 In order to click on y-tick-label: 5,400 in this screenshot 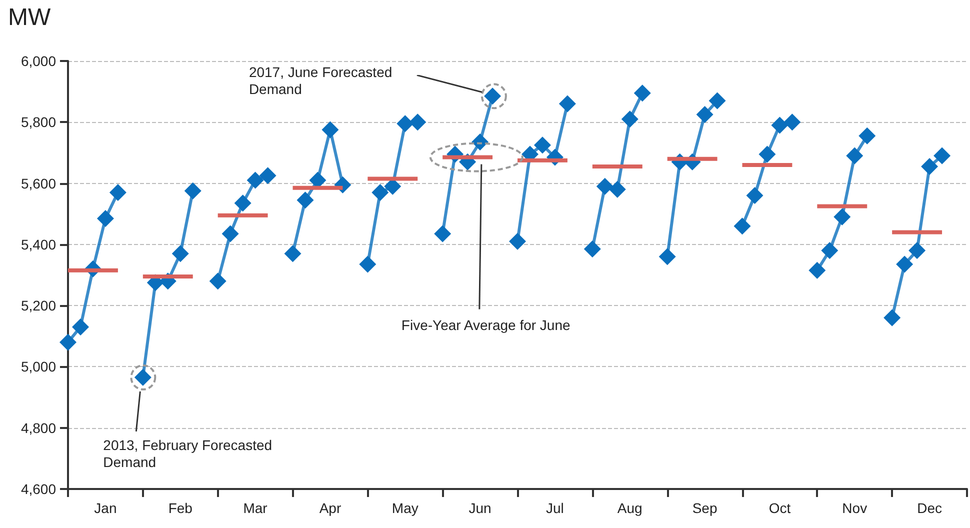, I will do `click(38, 244)`.